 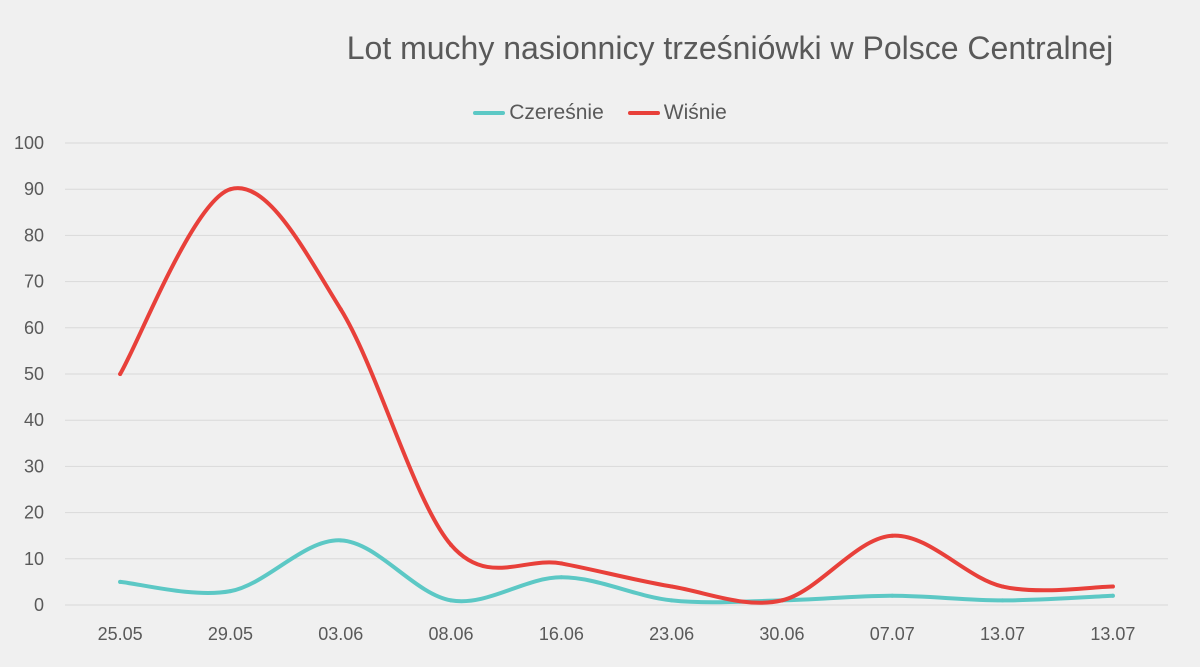 What do you see at coordinates (34, 235) in the screenshot?
I see `y-tick-label: 80` at bounding box center [34, 235].